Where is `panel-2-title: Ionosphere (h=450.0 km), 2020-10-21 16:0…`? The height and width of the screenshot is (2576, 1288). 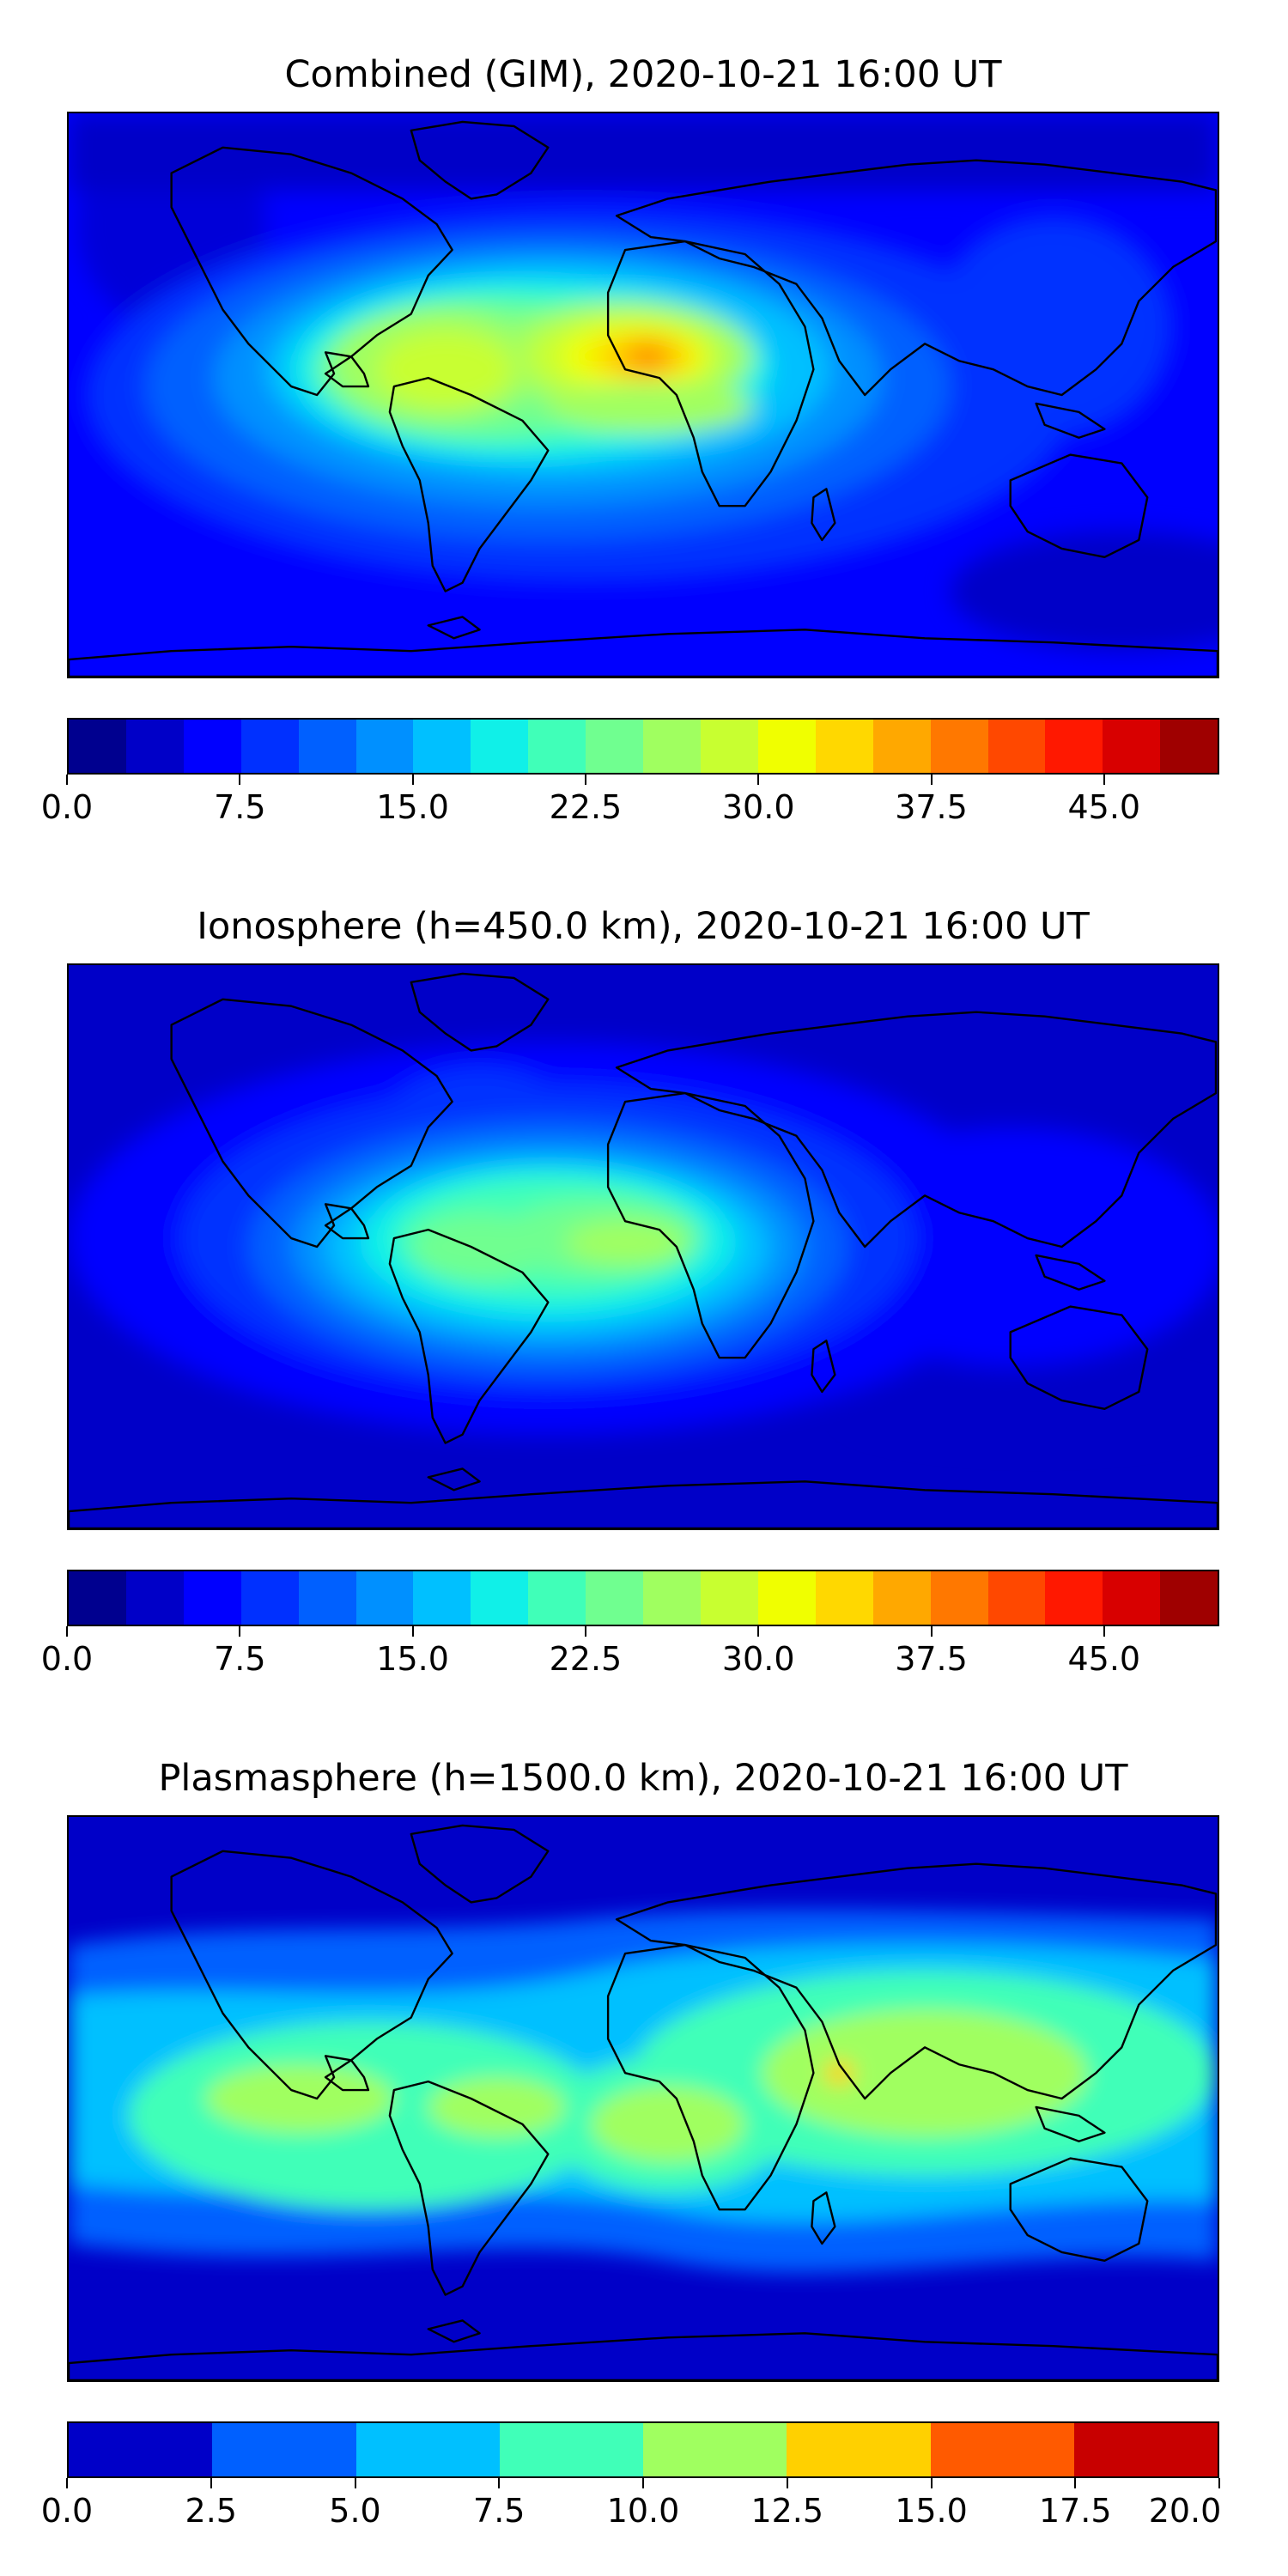
panel-2-title: Ionosphere (h=450.0 km), 2020-10-21 16:0… is located at coordinates (643, 926).